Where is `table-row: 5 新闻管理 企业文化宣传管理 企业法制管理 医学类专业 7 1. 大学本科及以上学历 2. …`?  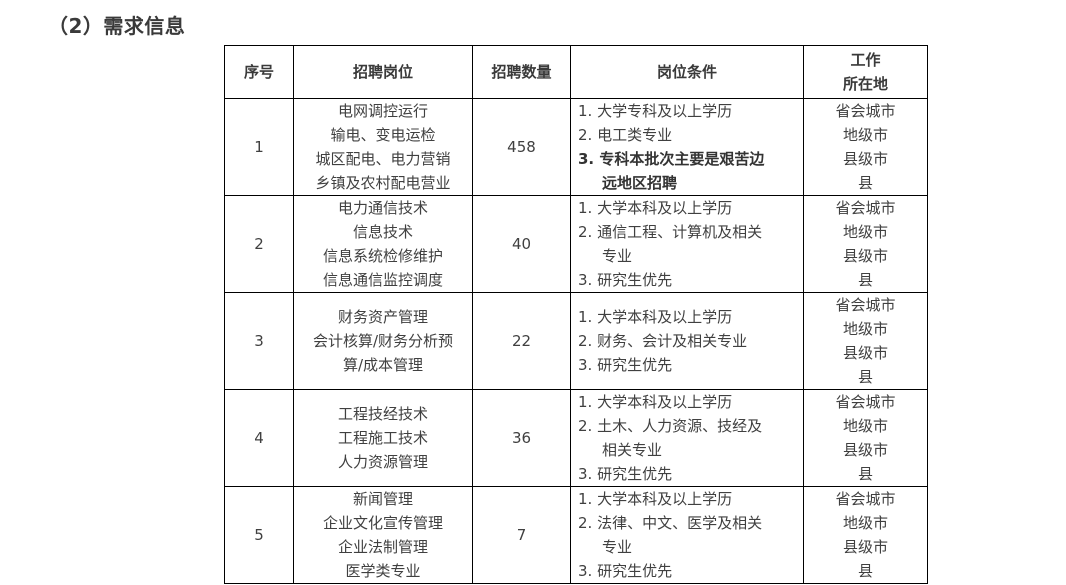 table-row: 5 新闻管理 企业文化宣传管理 企业法制管理 医学类专业 7 1. 大学本科及以上学历 2. … is located at coordinates (576, 535).